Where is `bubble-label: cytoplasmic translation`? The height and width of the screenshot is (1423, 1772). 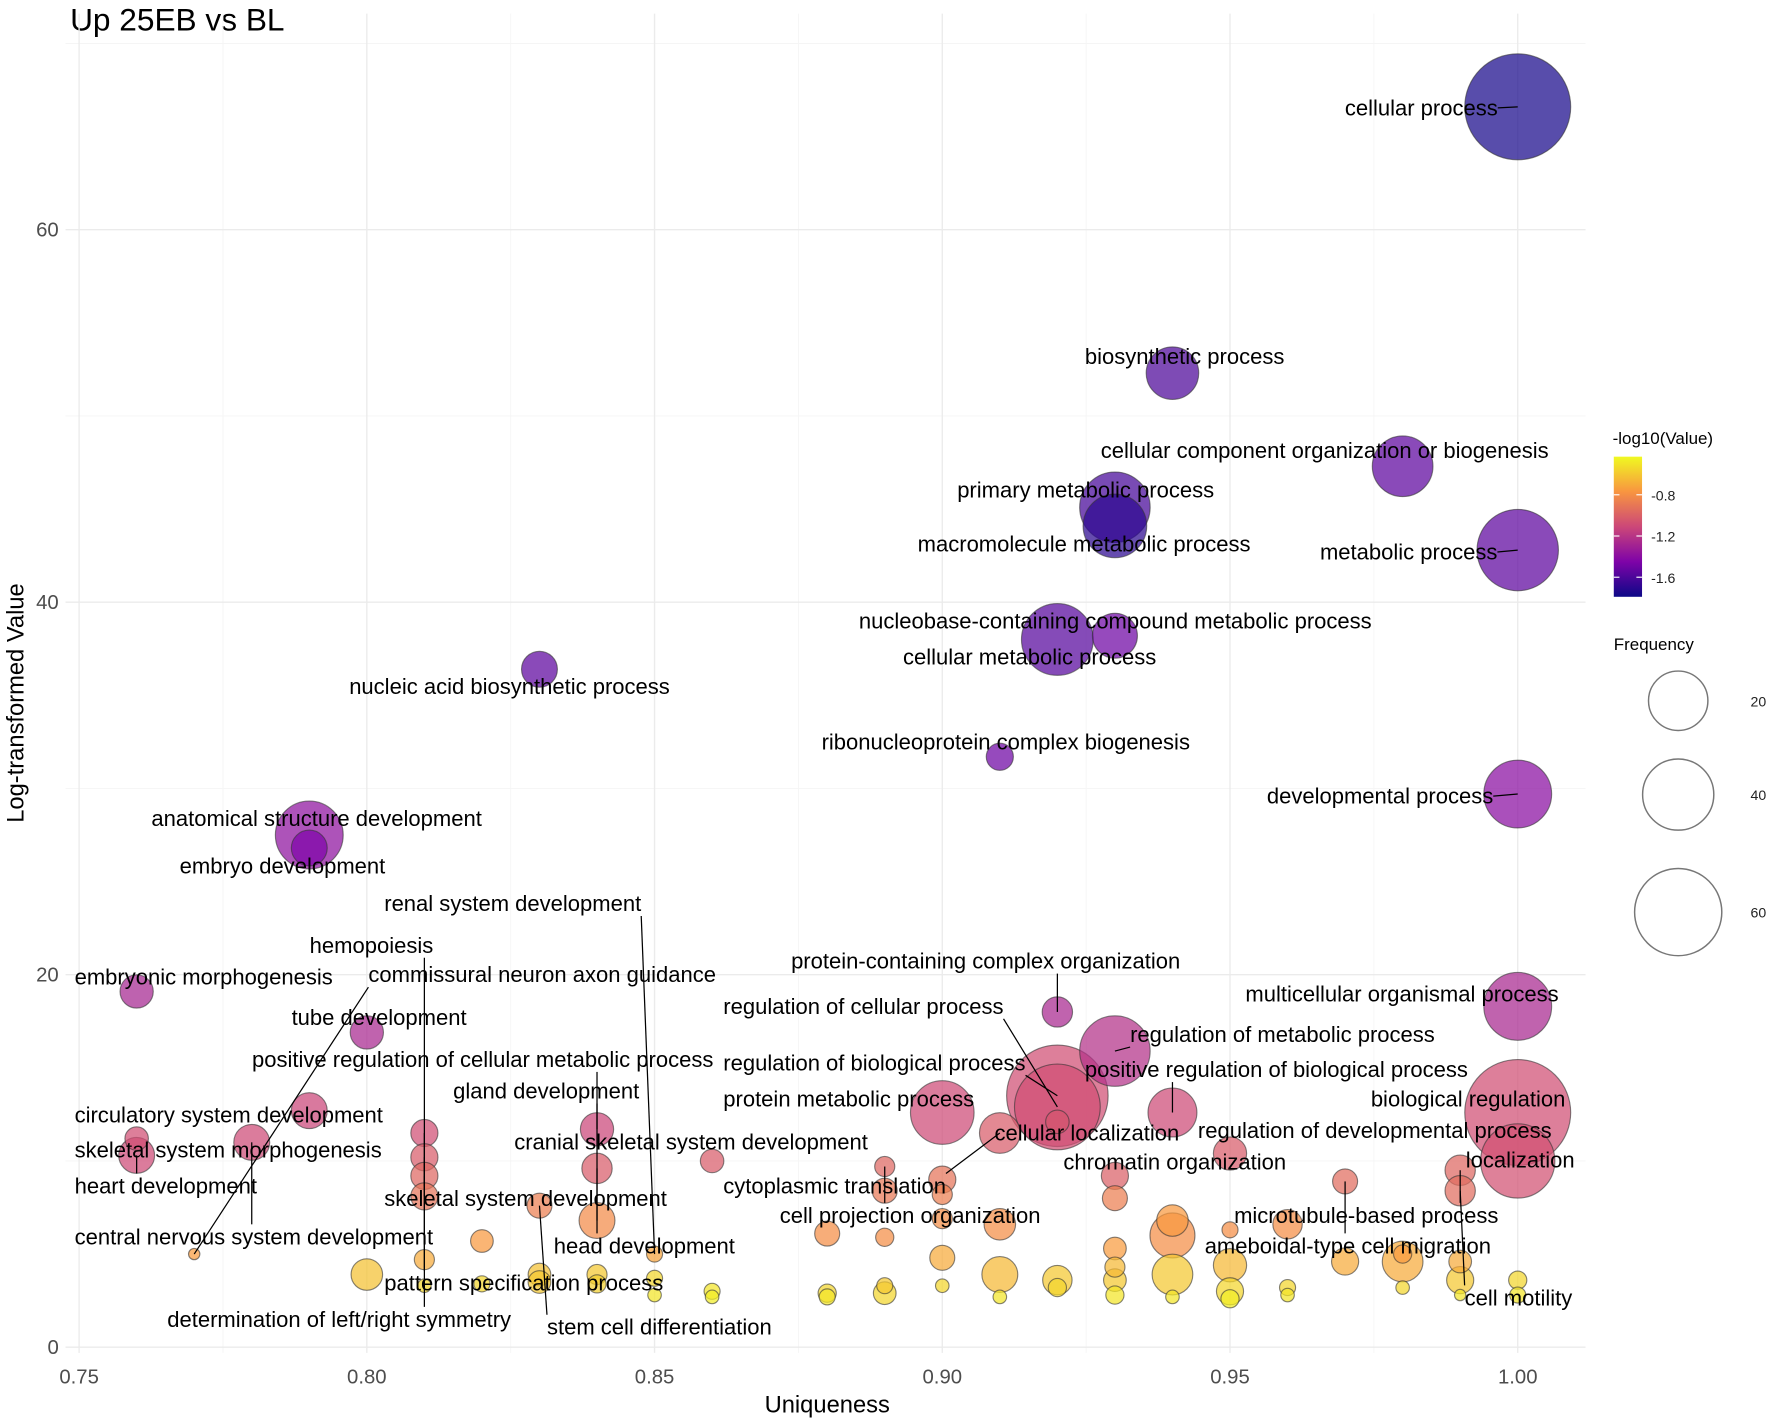
bubble-label: cytoplasmic translation is located at coordinates (834, 1185).